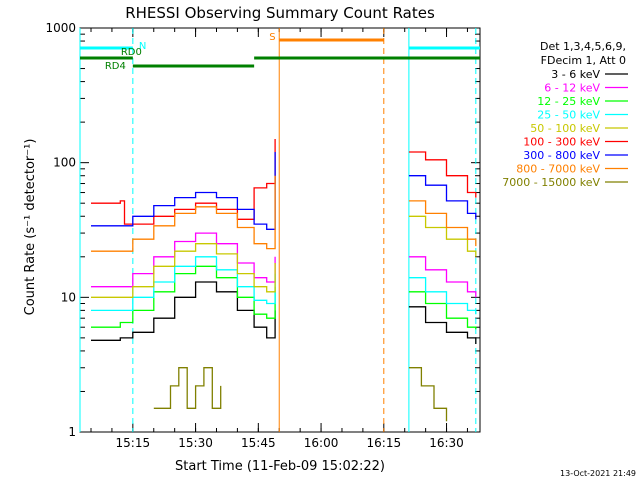 Image resolution: width=640 pixels, height=480 pixels. Describe the element at coordinates (572, 88) in the screenshot. I see `legend-label: 6 - 12 keV` at that location.